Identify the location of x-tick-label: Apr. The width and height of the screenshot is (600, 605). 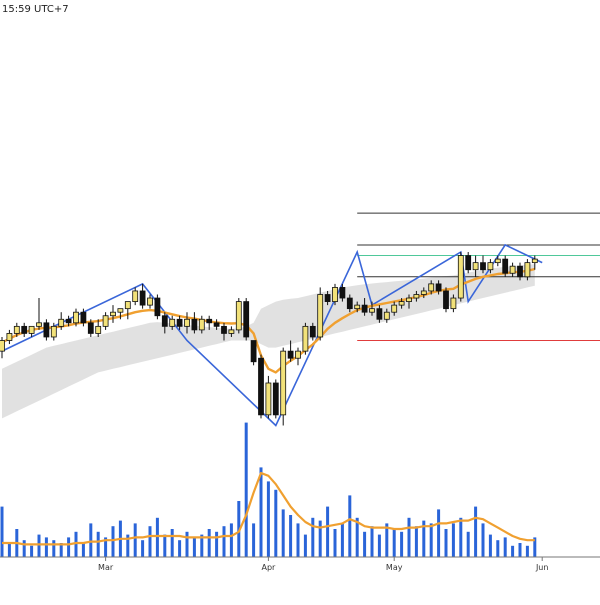
(268, 567).